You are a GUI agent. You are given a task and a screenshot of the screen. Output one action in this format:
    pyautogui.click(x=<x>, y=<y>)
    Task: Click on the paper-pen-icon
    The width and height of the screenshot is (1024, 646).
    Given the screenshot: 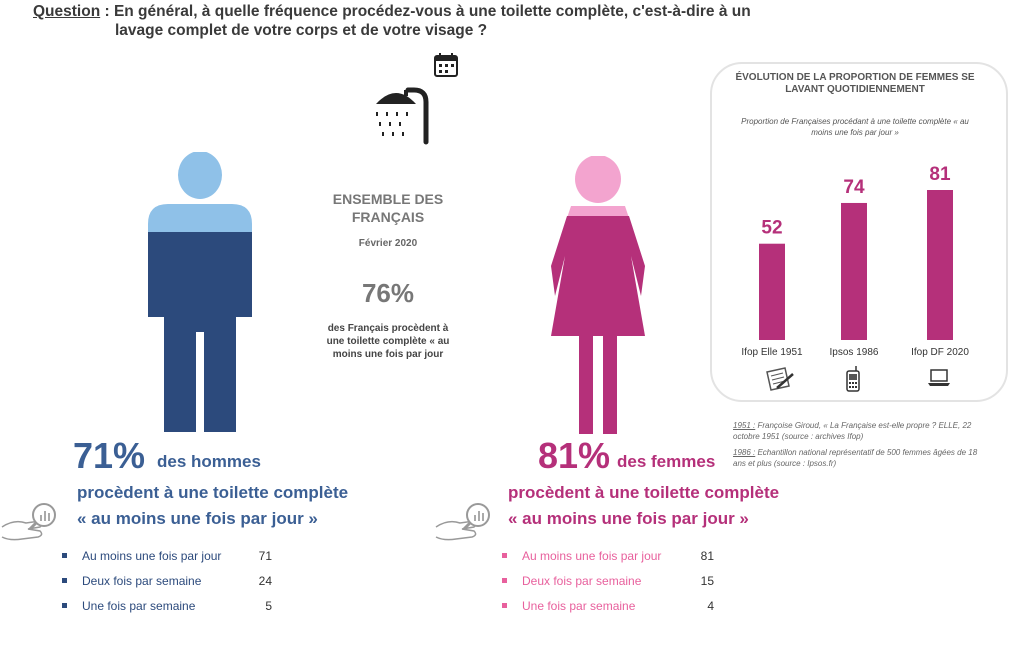 What is the action you would take?
    pyautogui.click(x=780, y=379)
    